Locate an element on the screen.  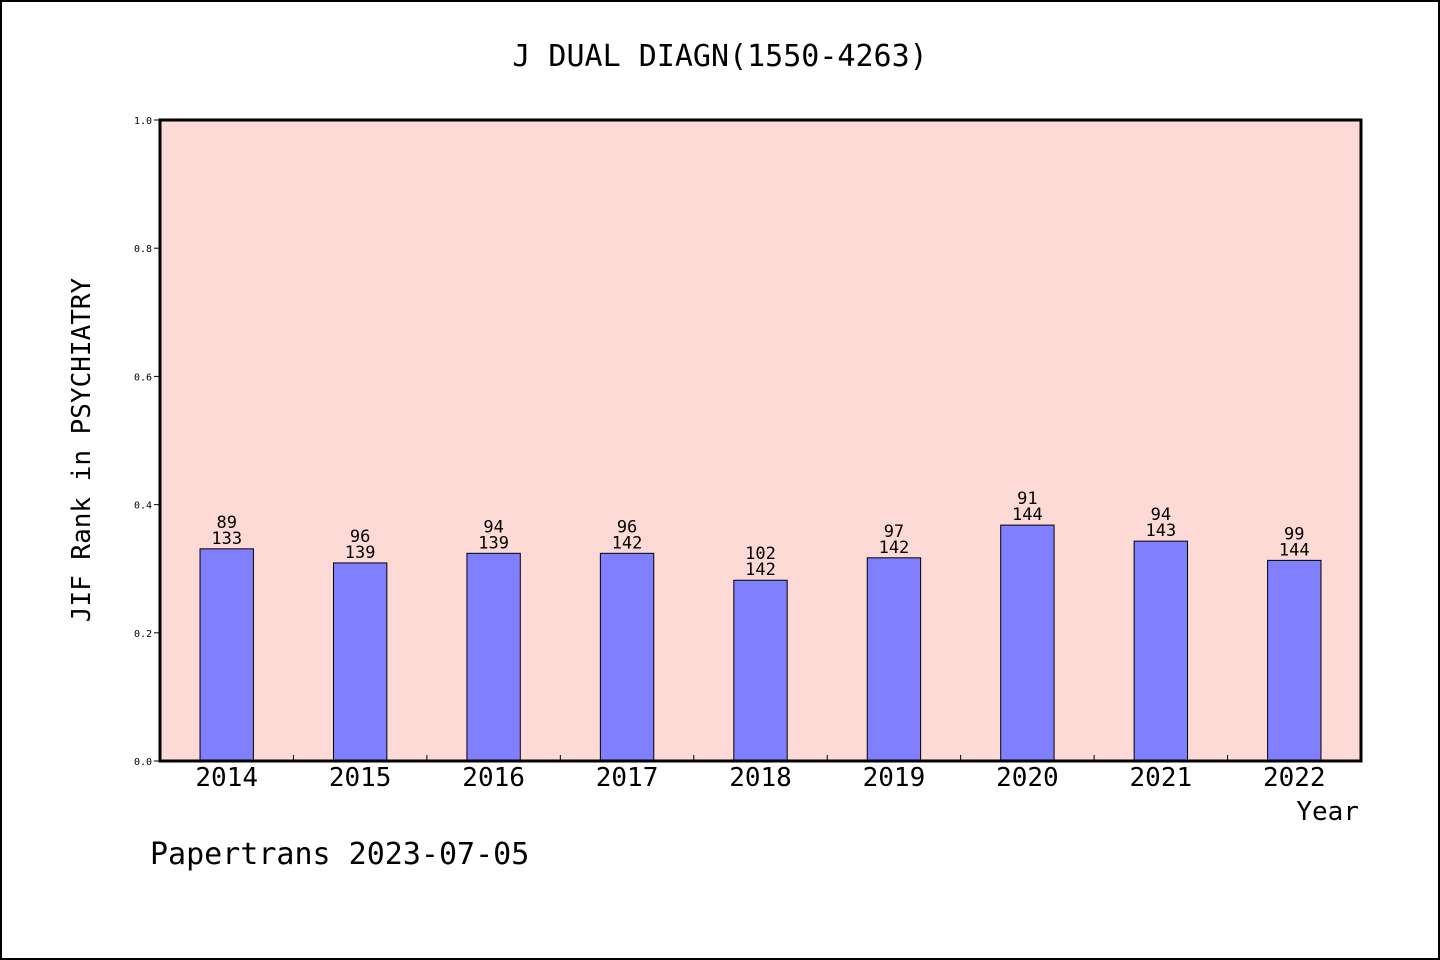
bar-2016 is located at coordinates (493, 657).